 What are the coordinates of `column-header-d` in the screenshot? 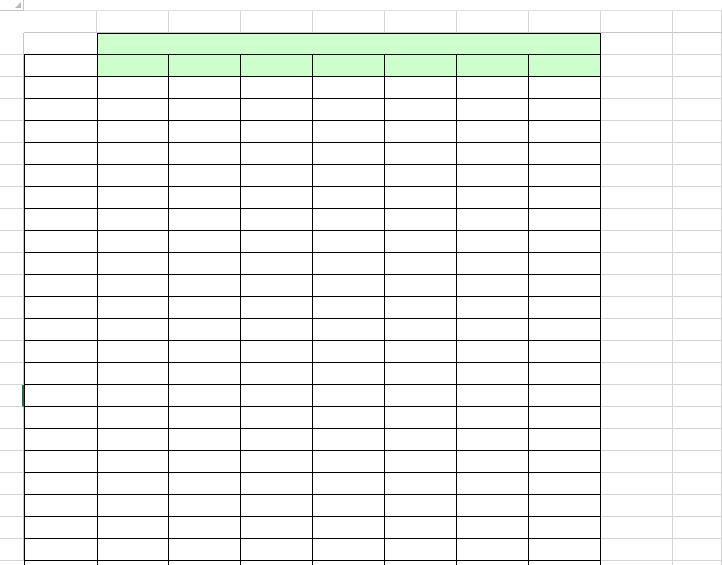 It's located at (277, 22).